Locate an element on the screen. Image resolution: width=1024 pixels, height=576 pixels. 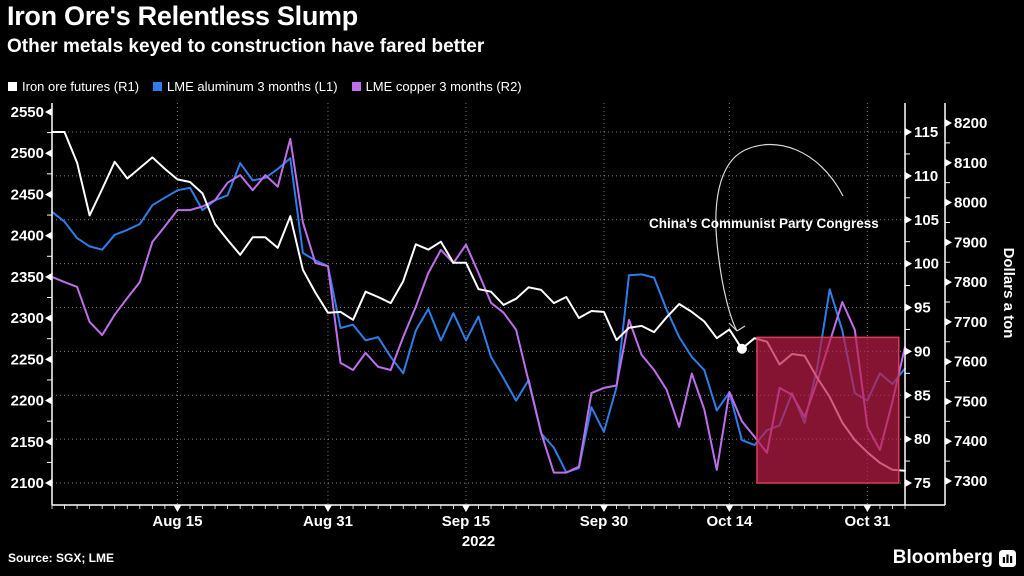
copper-swatch-icon is located at coordinates (356, 86).